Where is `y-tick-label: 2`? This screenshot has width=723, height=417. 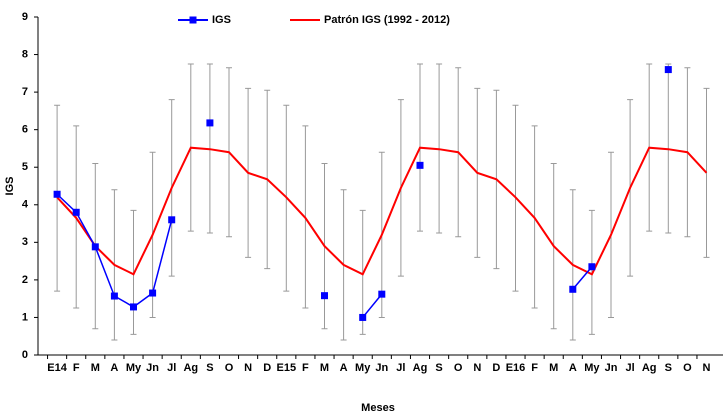 y-tick-label: 2 is located at coordinates (25, 280).